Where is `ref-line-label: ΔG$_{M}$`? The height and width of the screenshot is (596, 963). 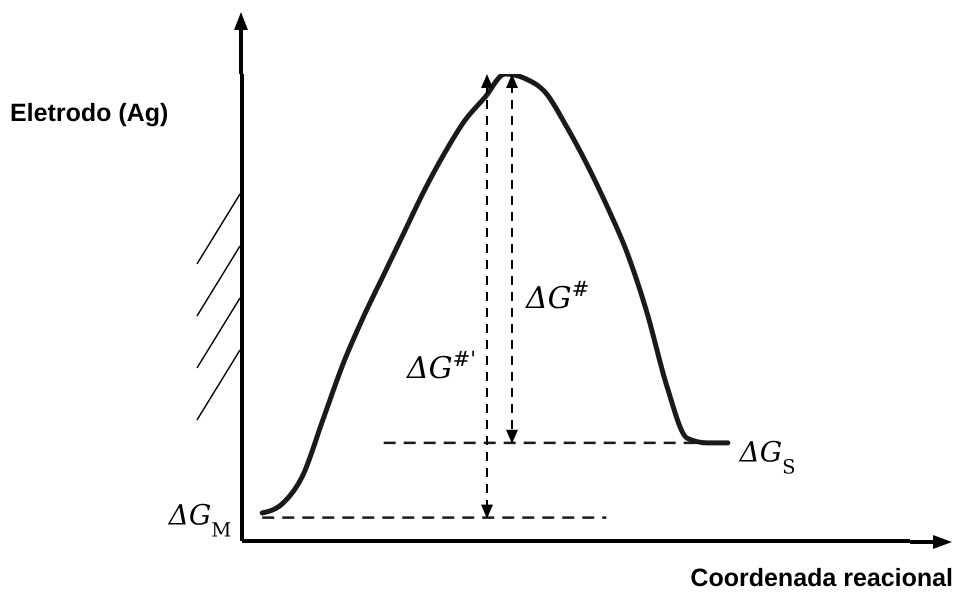
ref-line-label: ΔG$_{M}$ is located at coordinates (200, 520).